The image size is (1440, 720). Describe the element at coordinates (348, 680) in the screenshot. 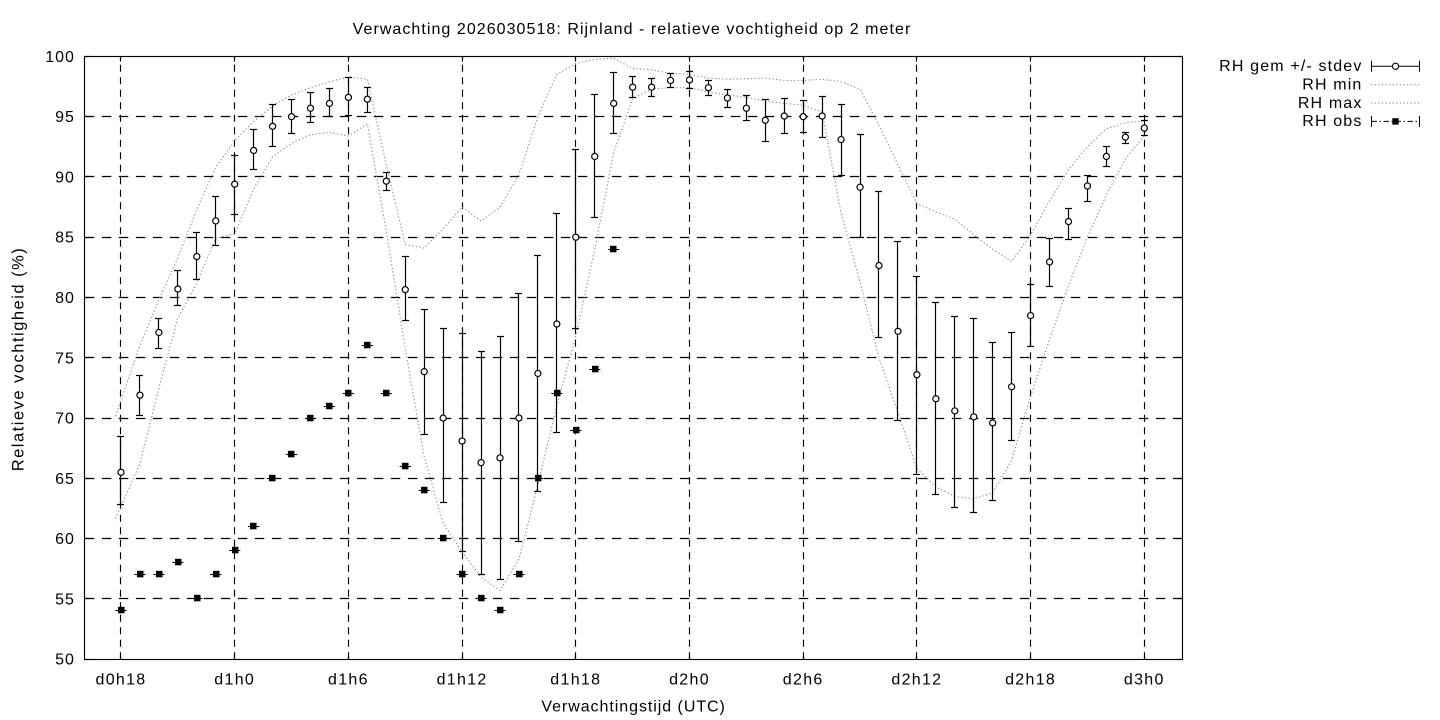

I see `svg-text: d1h6` at that location.